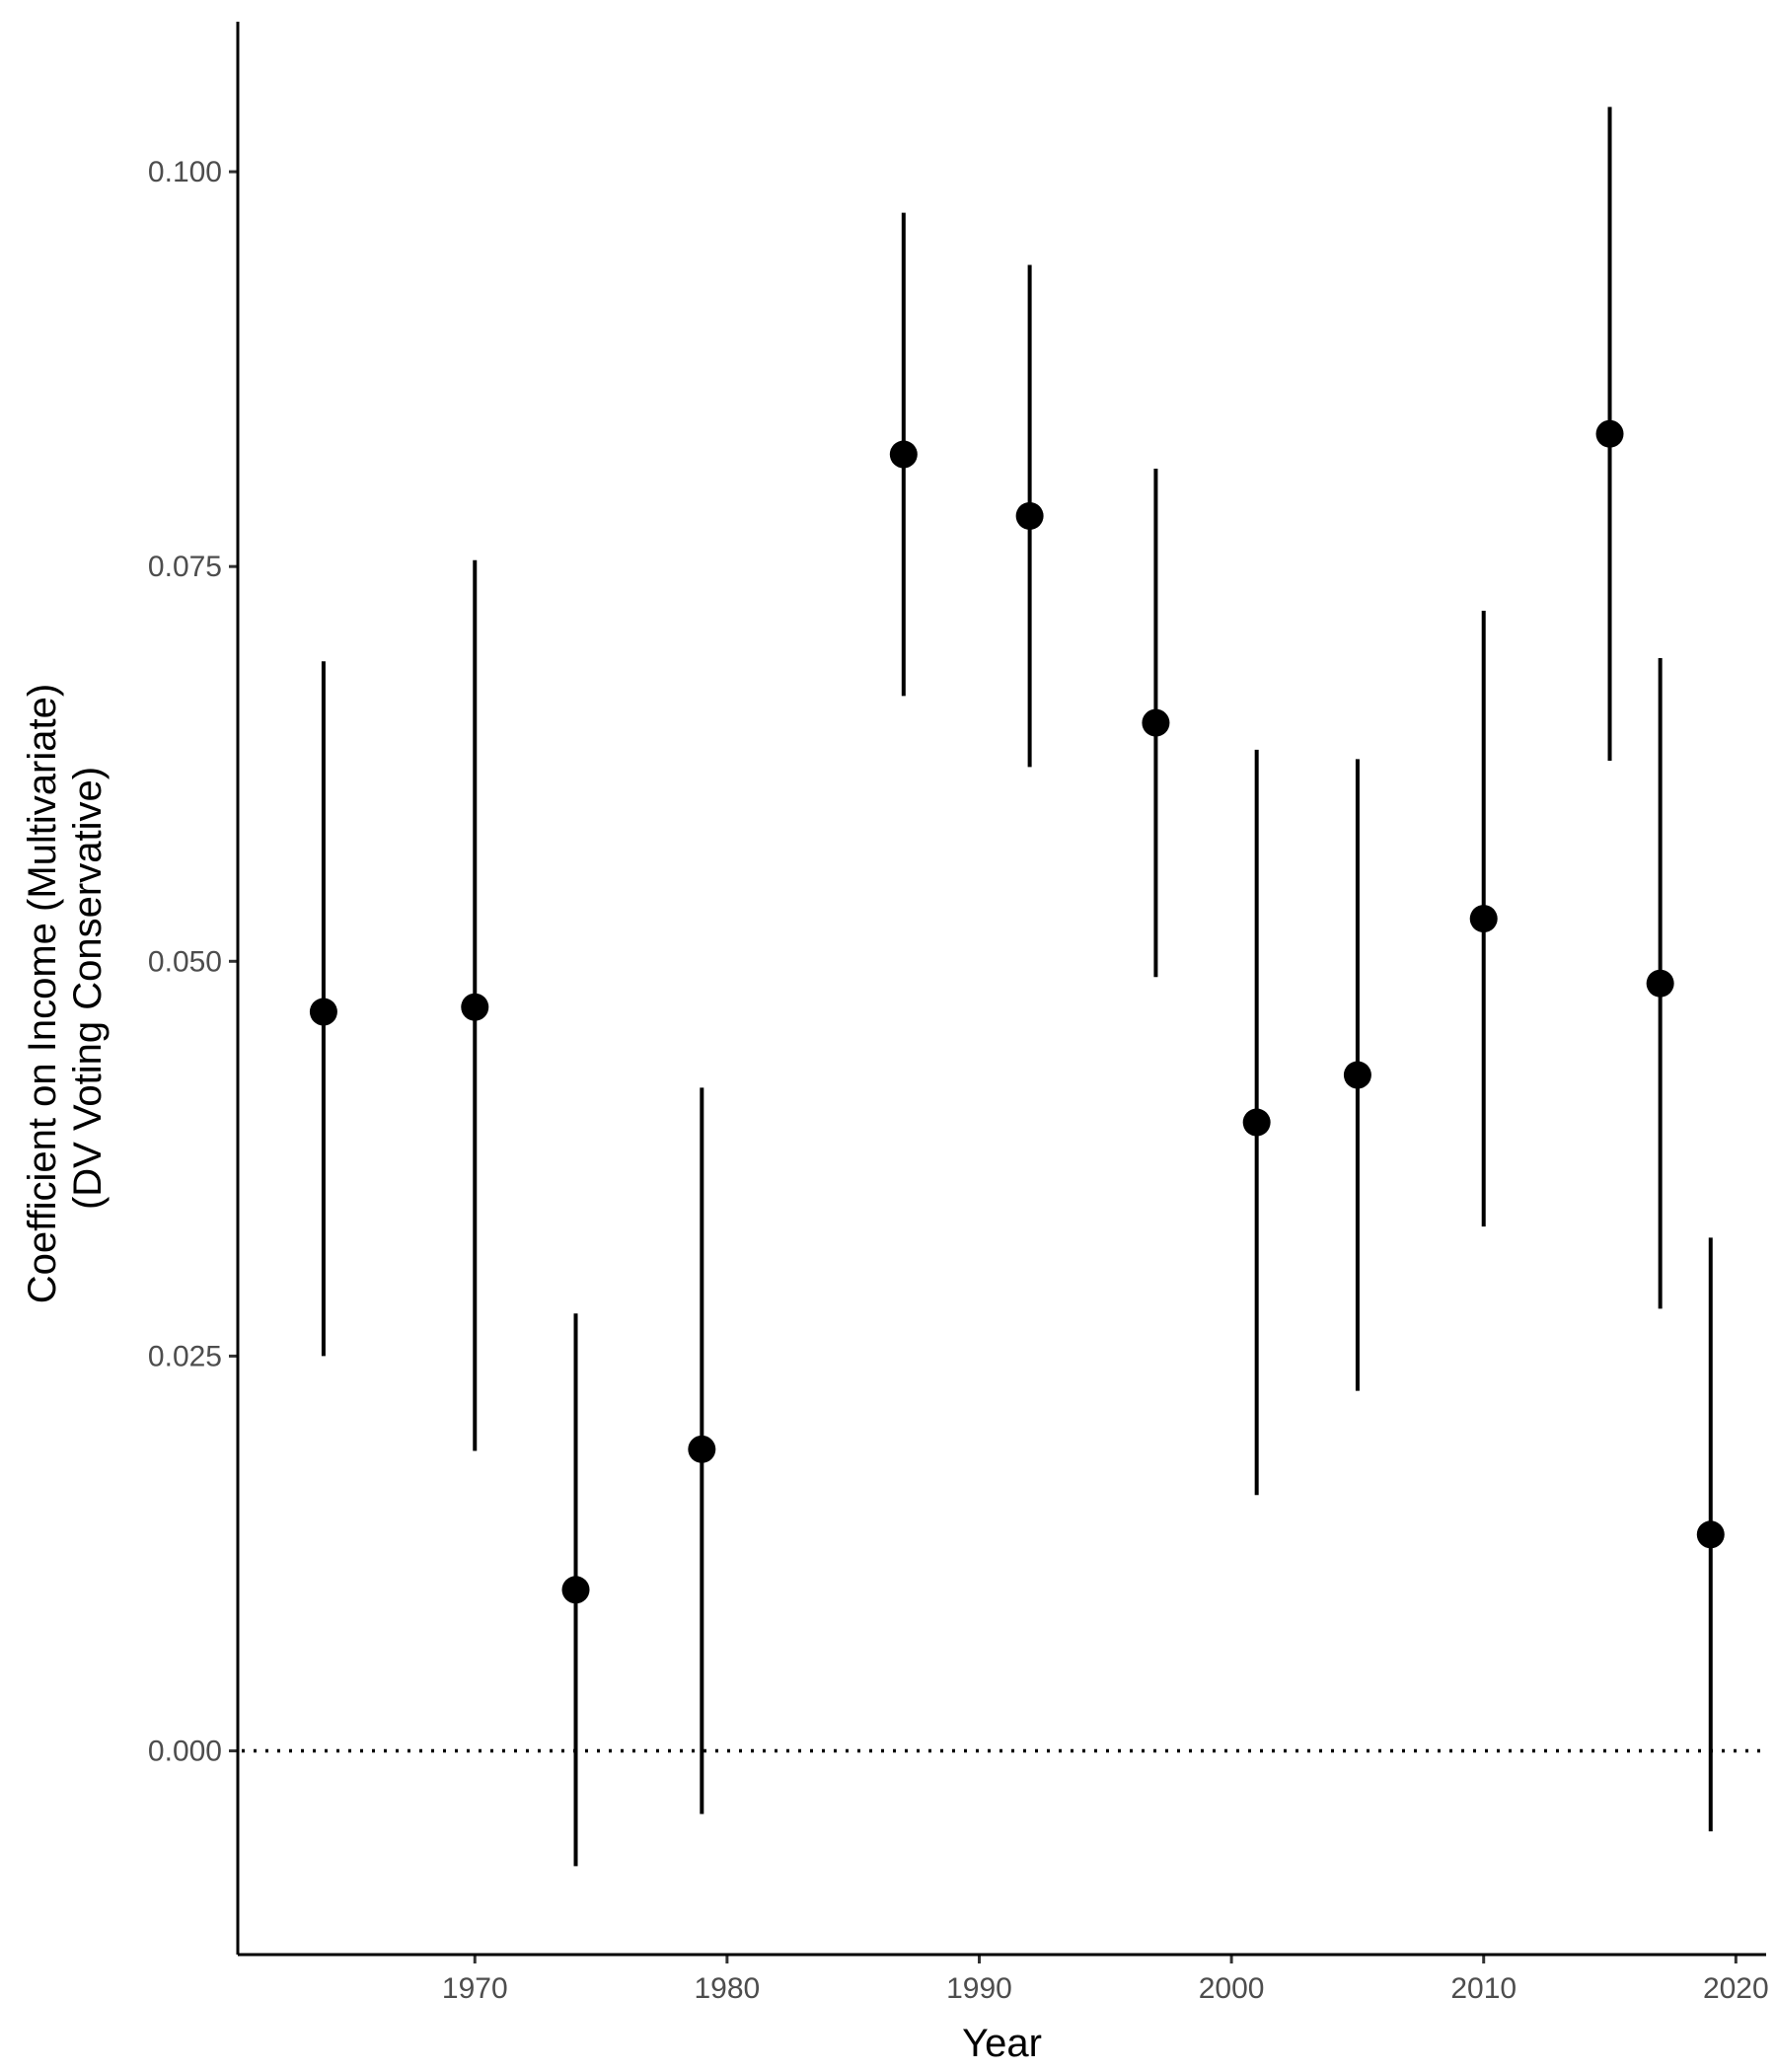 The image size is (1776, 2072). What do you see at coordinates (185, 962) in the screenshot?
I see `y-tick-label: 0.050` at bounding box center [185, 962].